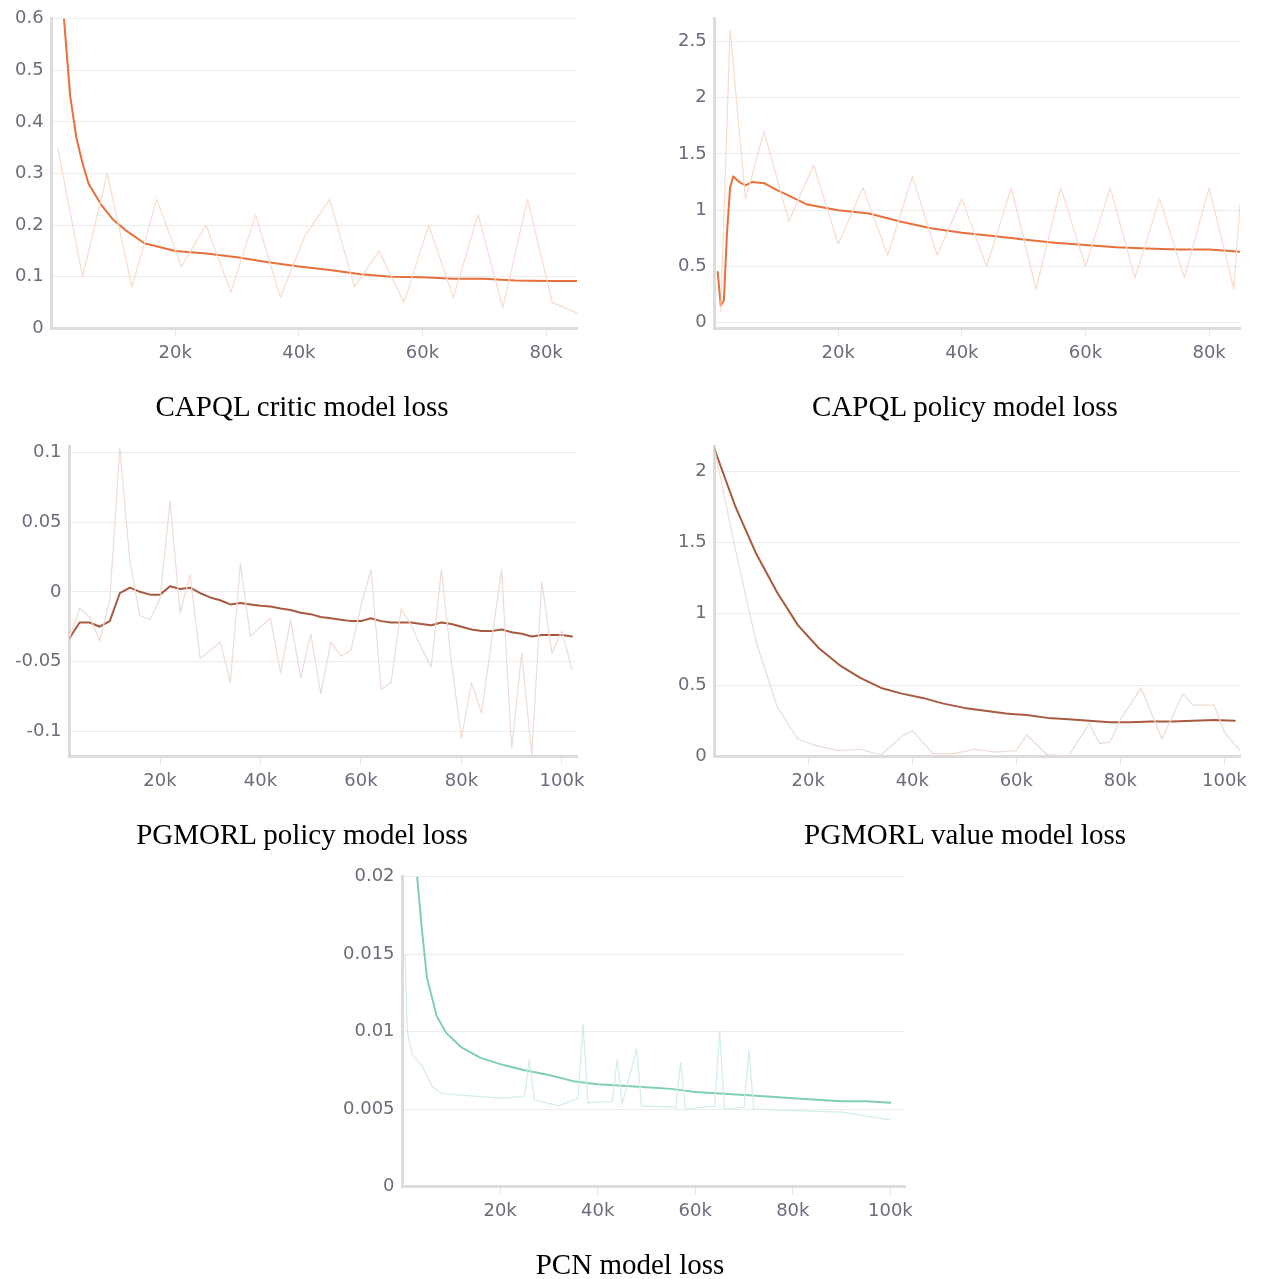 The width and height of the screenshot is (1277, 1279). What do you see at coordinates (41, 520) in the screenshot?
I see `y-tick-label: 0.05` at bounding box center [41, 520].